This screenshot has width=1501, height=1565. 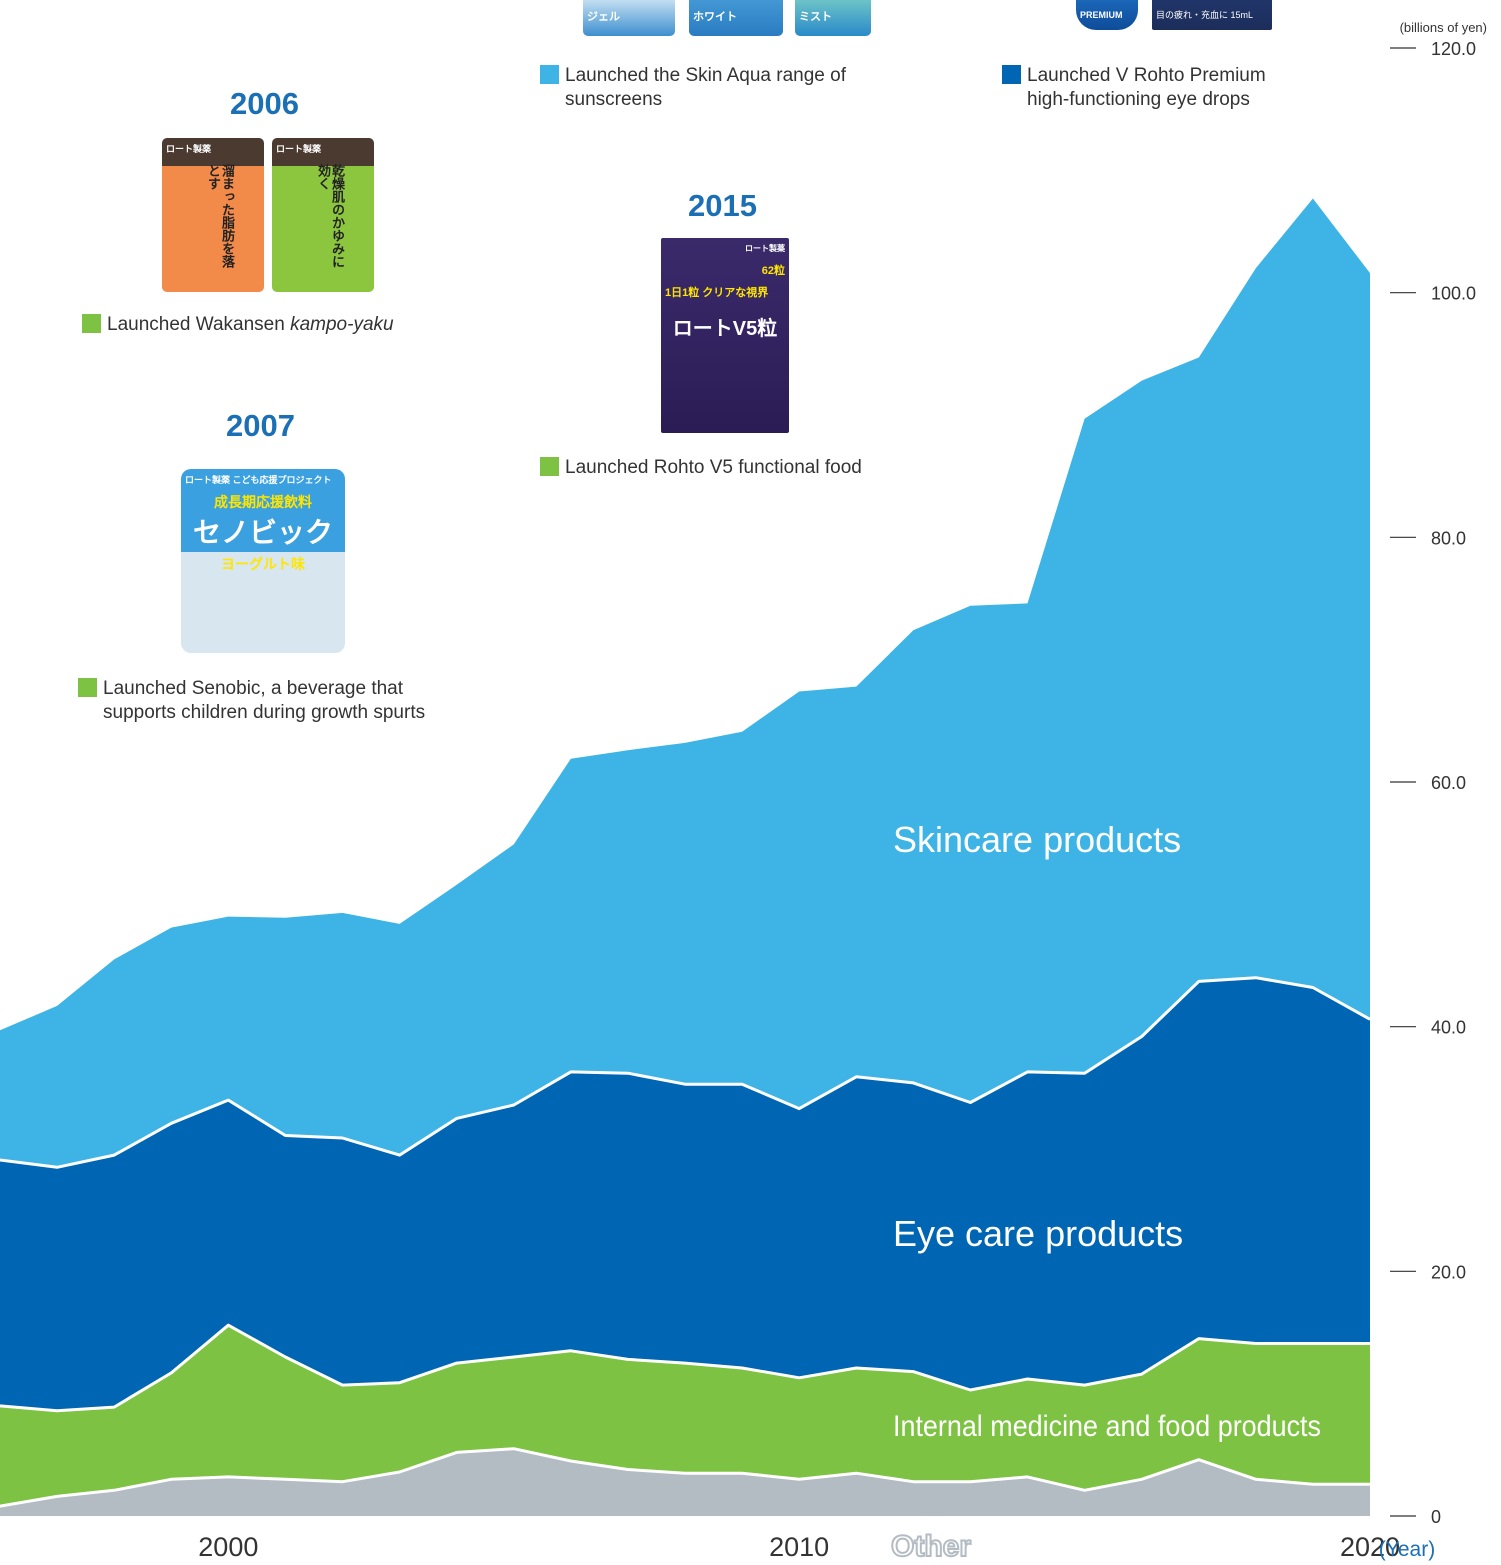 I want to click on y-axis: 0 20.0 40.0 60.0 80.0 100.0 120.0, so click(x=1433, y=783).